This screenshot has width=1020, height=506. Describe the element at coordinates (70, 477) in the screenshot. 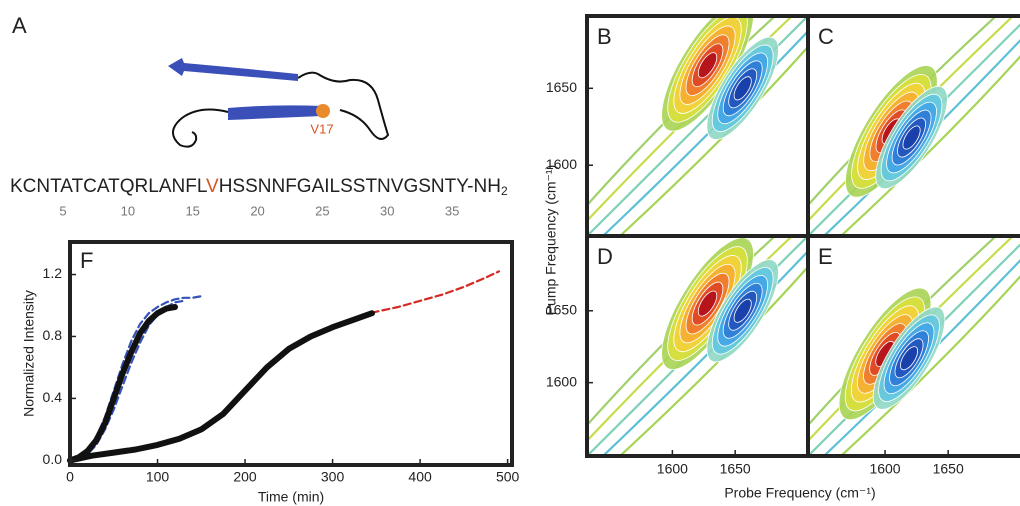

I see `x-tick-label: 0` at that location.